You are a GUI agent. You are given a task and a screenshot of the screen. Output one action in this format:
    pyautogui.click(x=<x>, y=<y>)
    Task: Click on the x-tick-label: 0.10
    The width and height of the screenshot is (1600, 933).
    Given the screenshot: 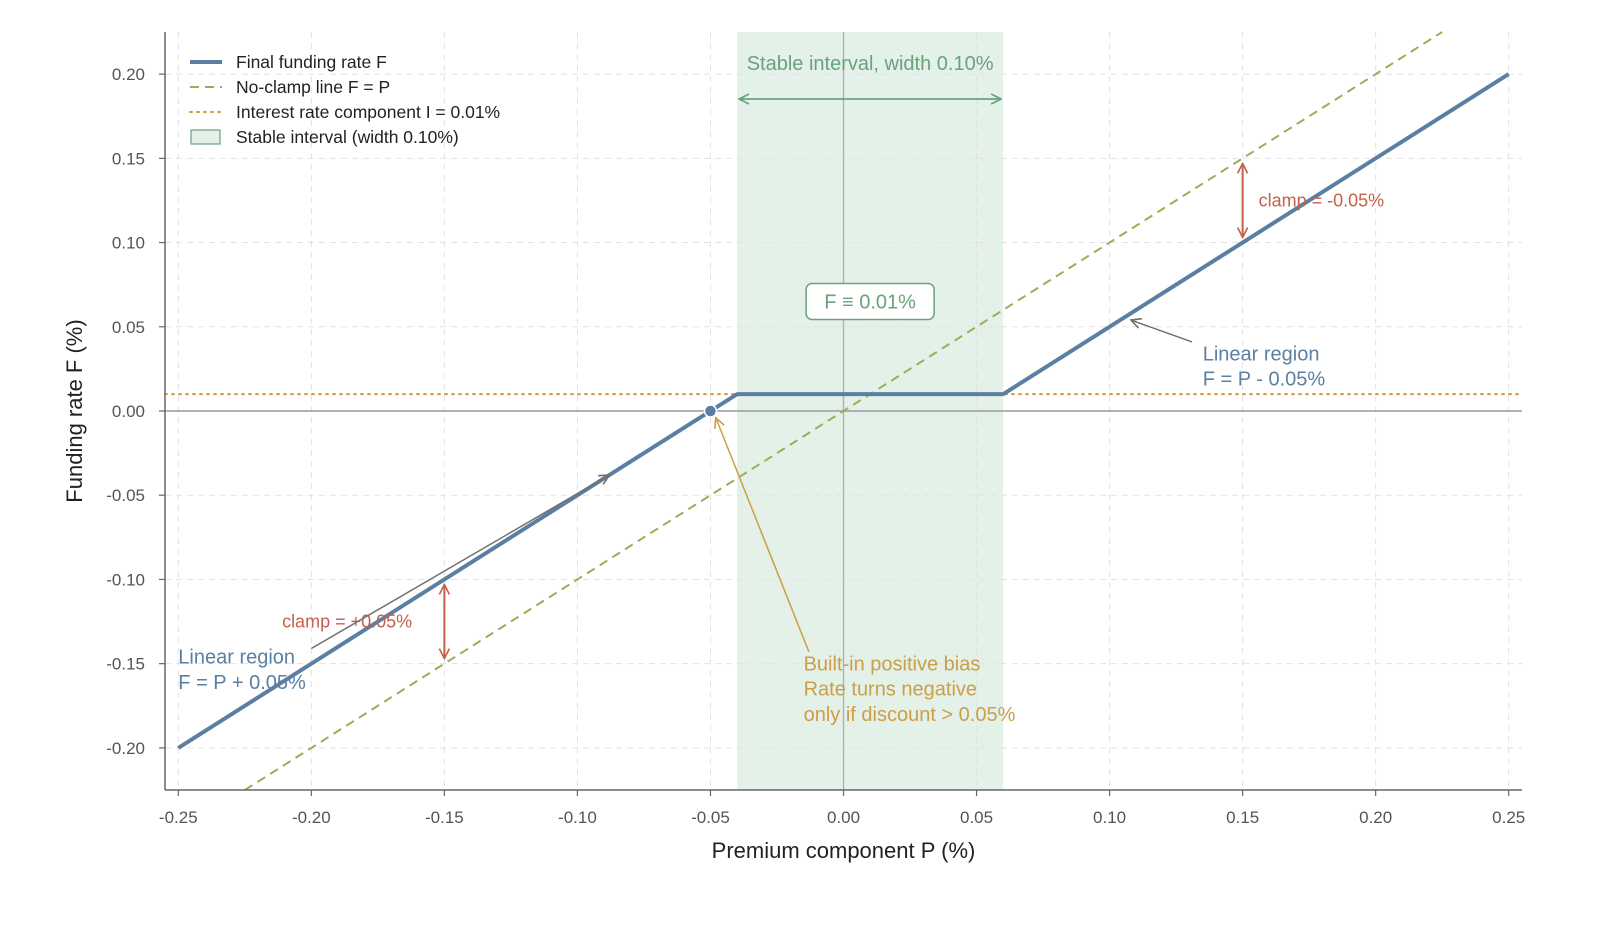 What is the action you would take?
    pyautogui.click(x=1109, y=817)
    